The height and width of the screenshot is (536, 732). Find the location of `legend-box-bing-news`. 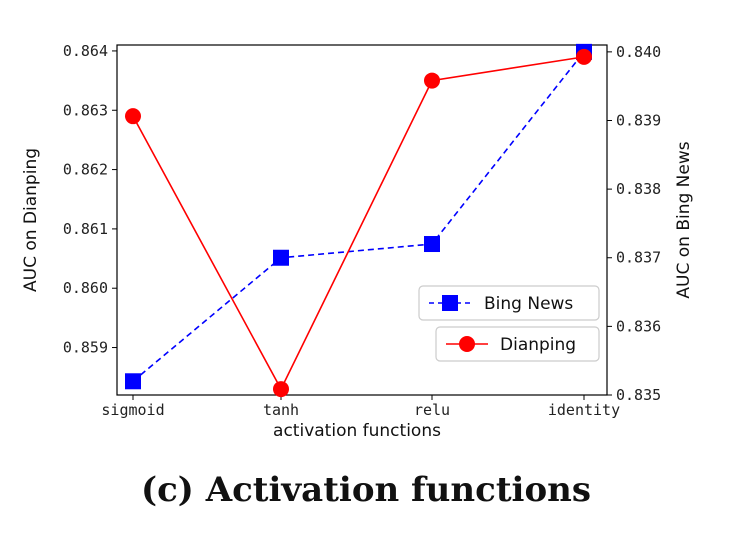

legend-box-bing-news is located at coordinates (509, 303).